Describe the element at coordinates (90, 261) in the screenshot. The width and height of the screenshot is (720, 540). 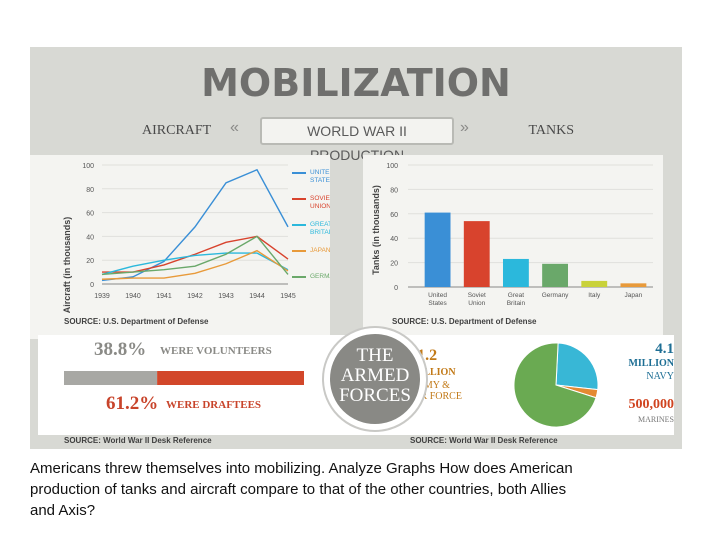
I see `aircraft-y-tick: 20` at that location.